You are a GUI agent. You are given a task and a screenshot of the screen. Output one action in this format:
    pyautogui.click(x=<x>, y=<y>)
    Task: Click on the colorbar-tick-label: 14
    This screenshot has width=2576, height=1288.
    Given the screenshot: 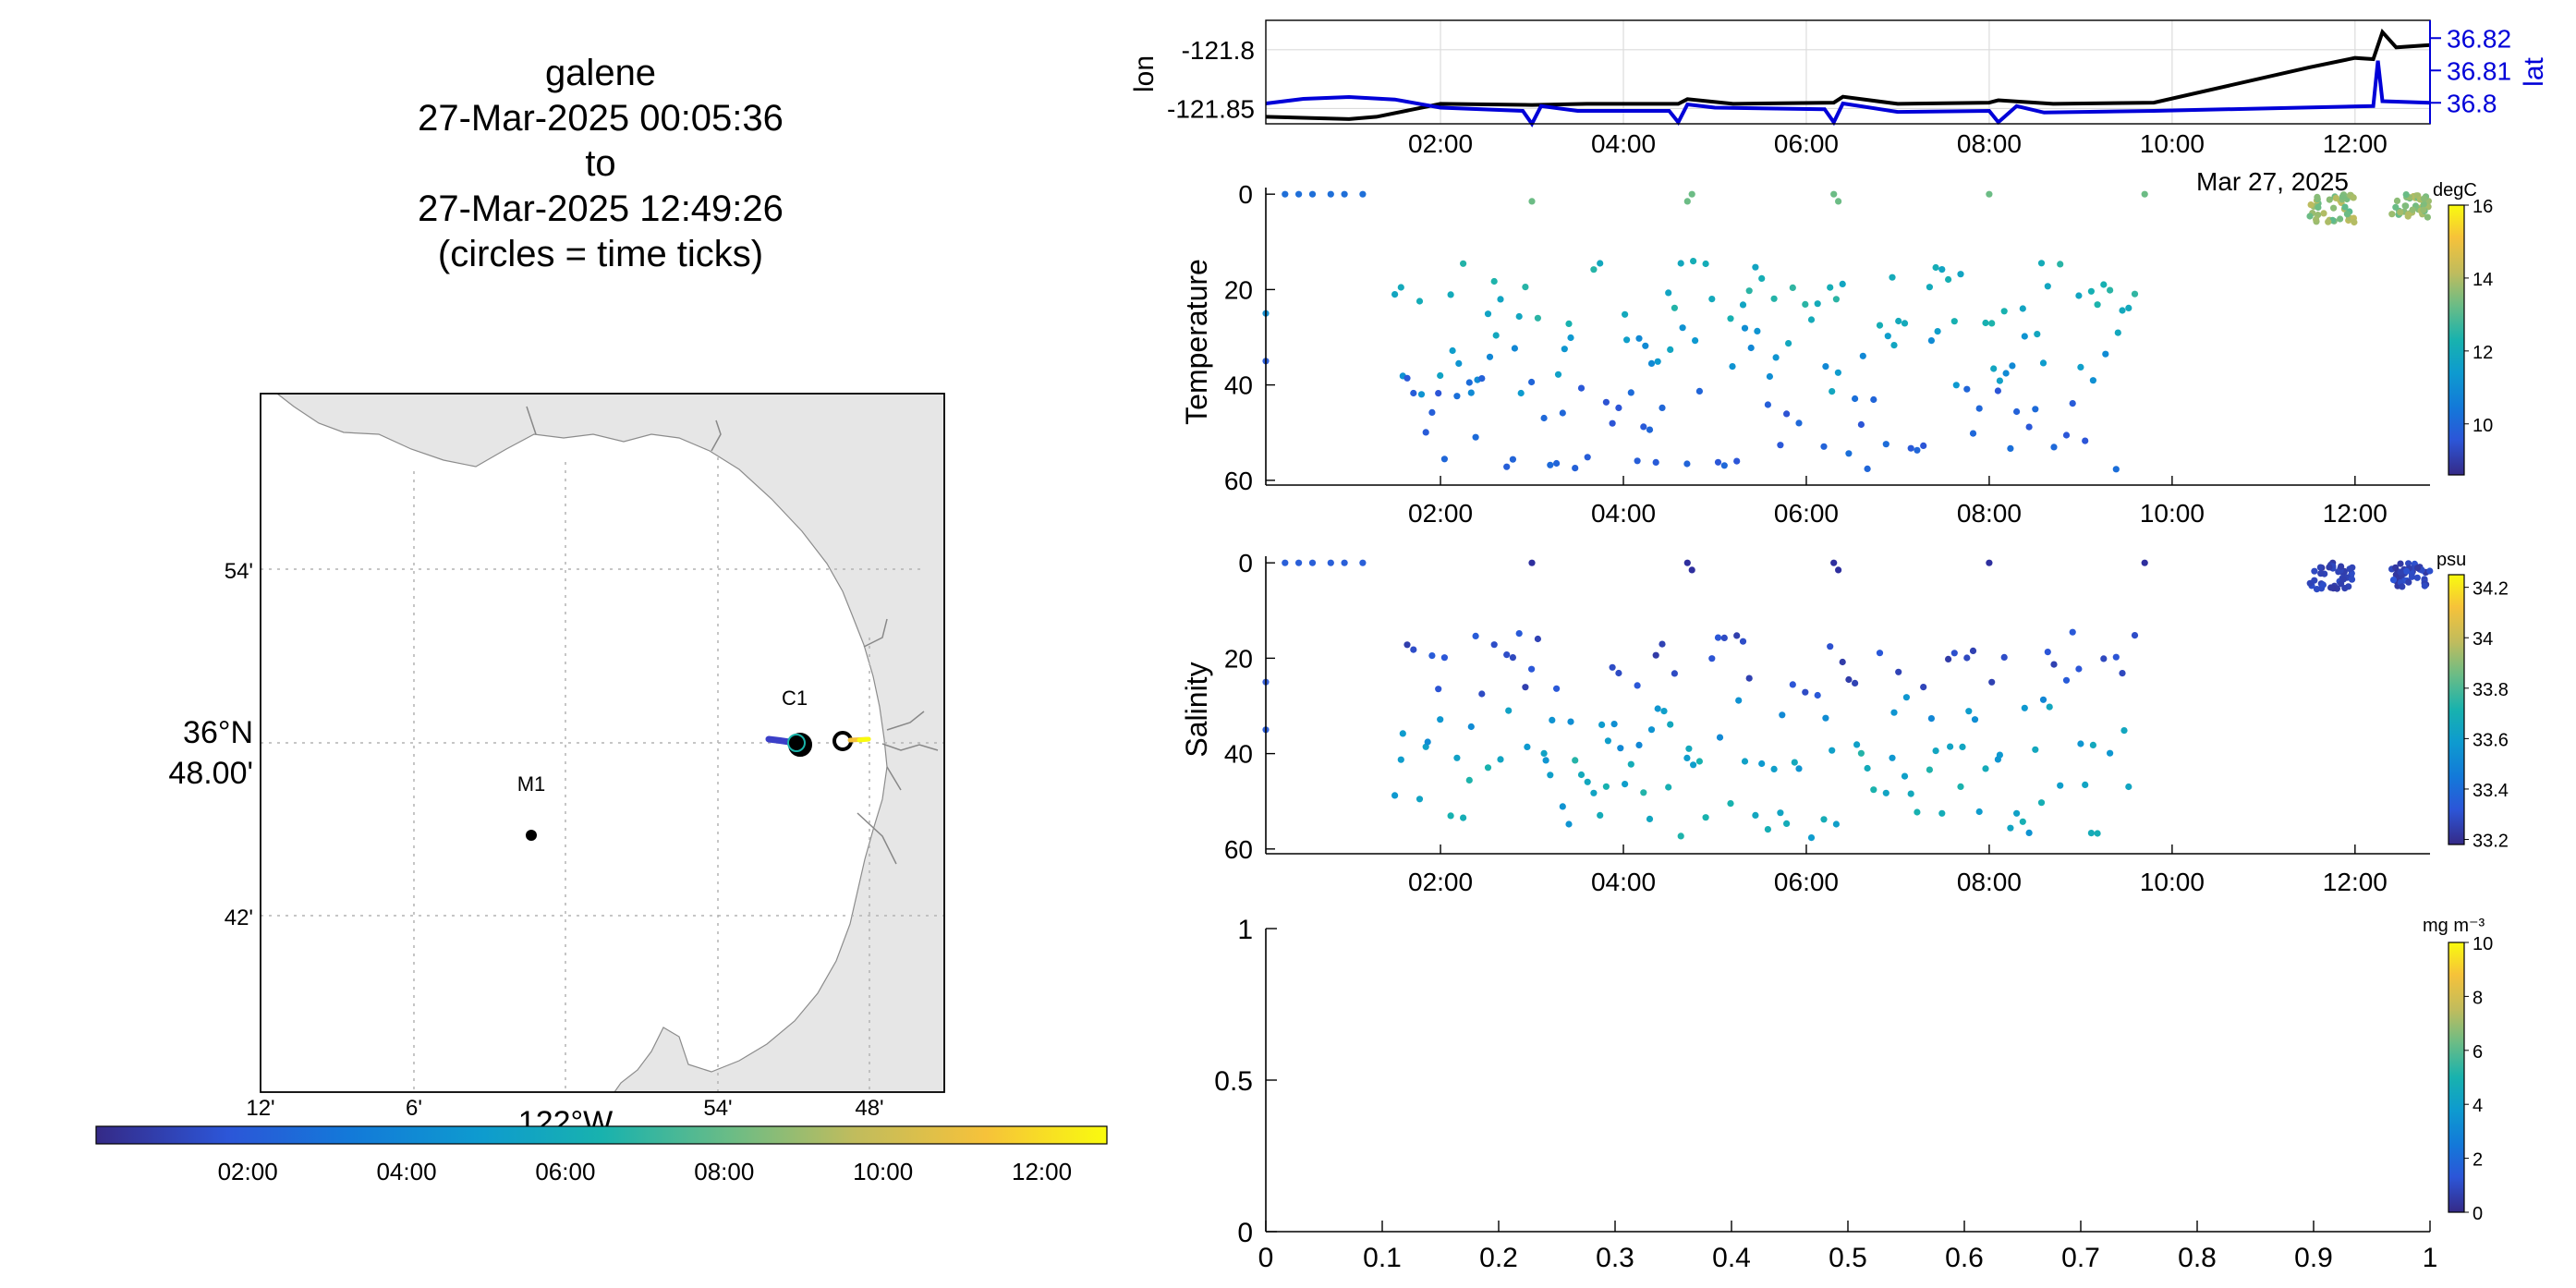 What is the action you would take?
    pyautogui.click(x=2483, y=280)
    